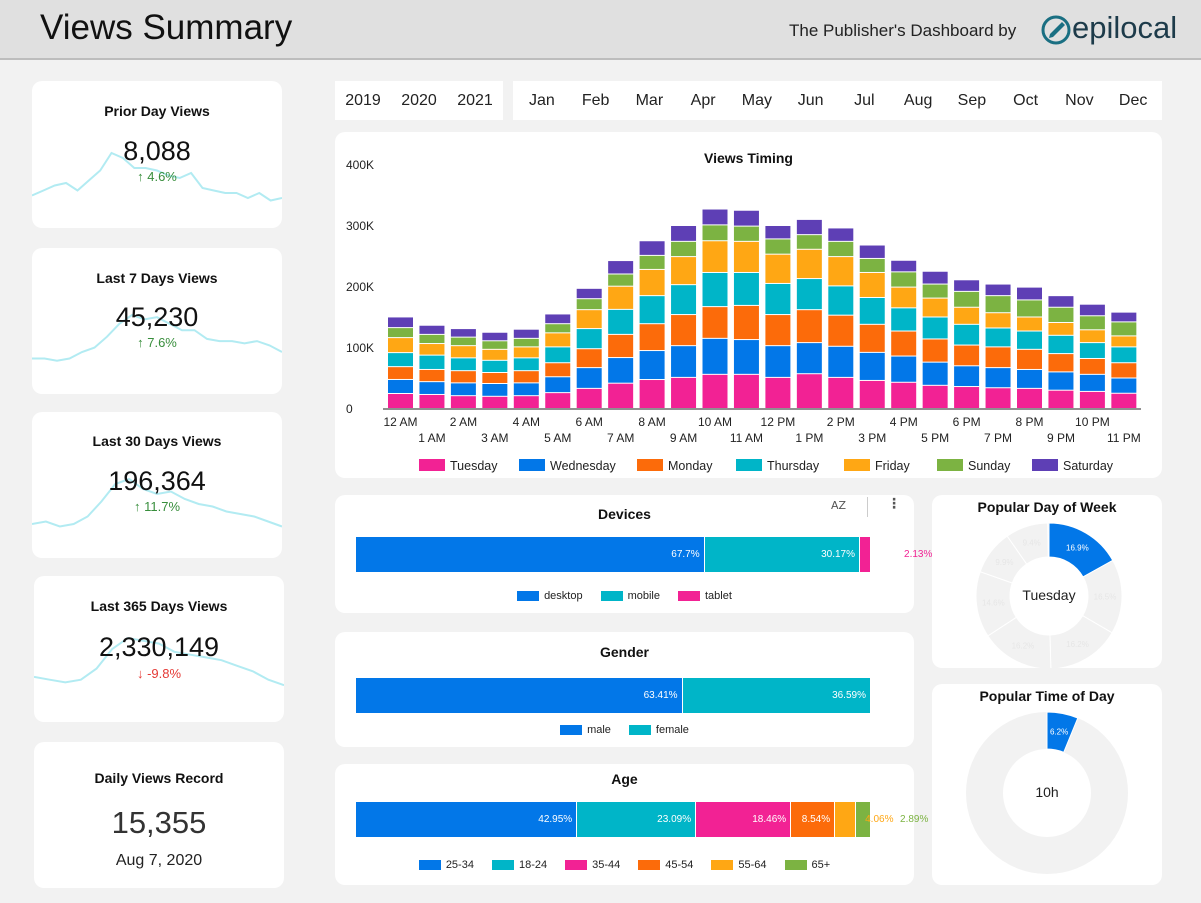 The height and width of the screenshot is (903, 1201). Describe the element at coordinates (1133, 100) in the screenshot. I see `month-option: Dec` at that location.